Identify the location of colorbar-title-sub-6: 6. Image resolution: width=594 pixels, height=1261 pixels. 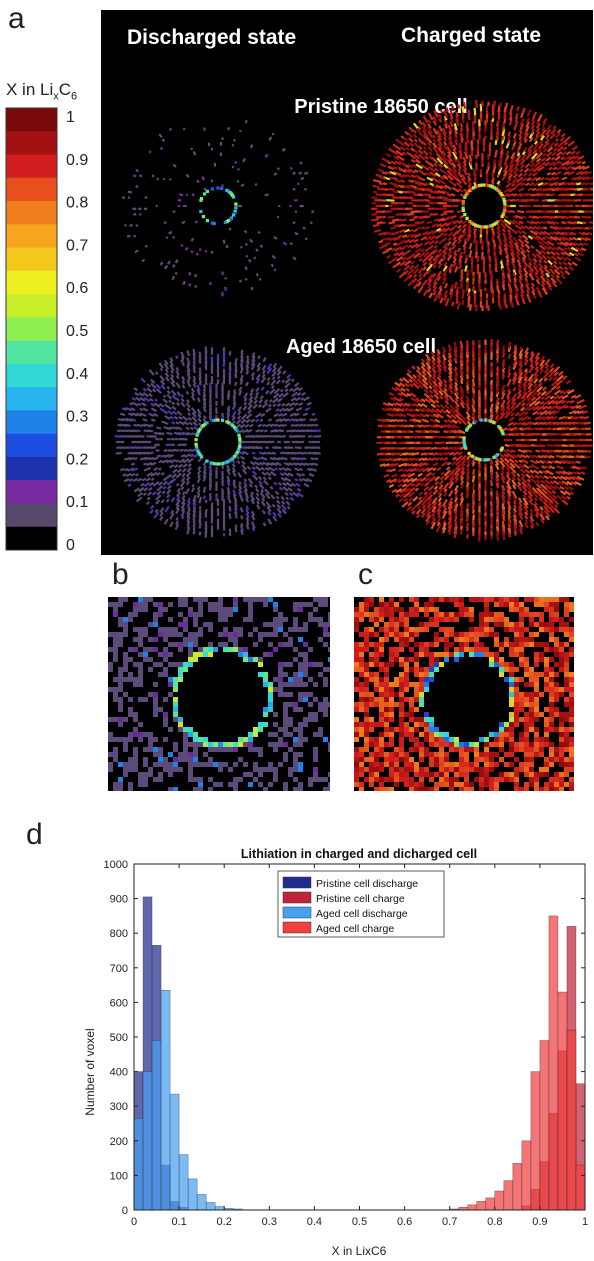
(74, 96).